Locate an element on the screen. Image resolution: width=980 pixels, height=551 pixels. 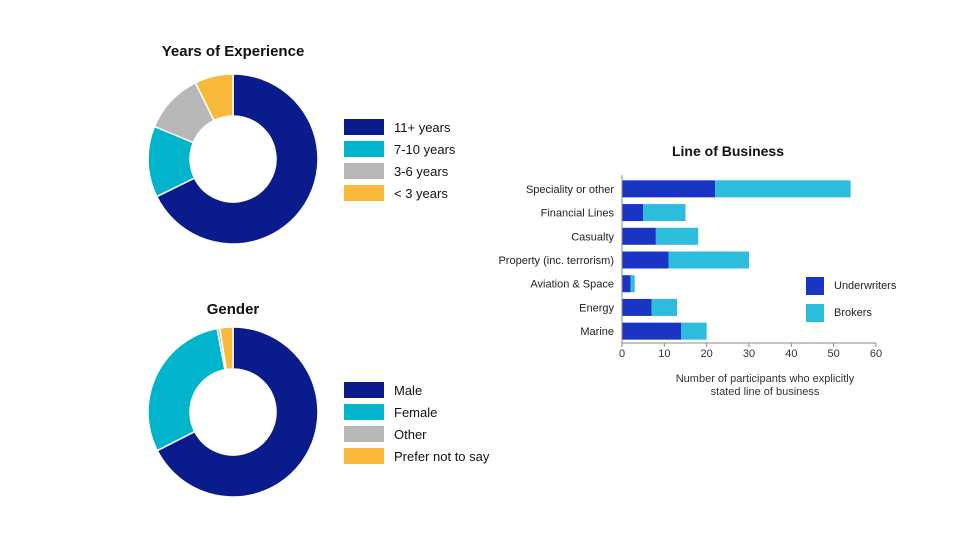
bar-underwriters-marine is located at coordinates (652, 331).